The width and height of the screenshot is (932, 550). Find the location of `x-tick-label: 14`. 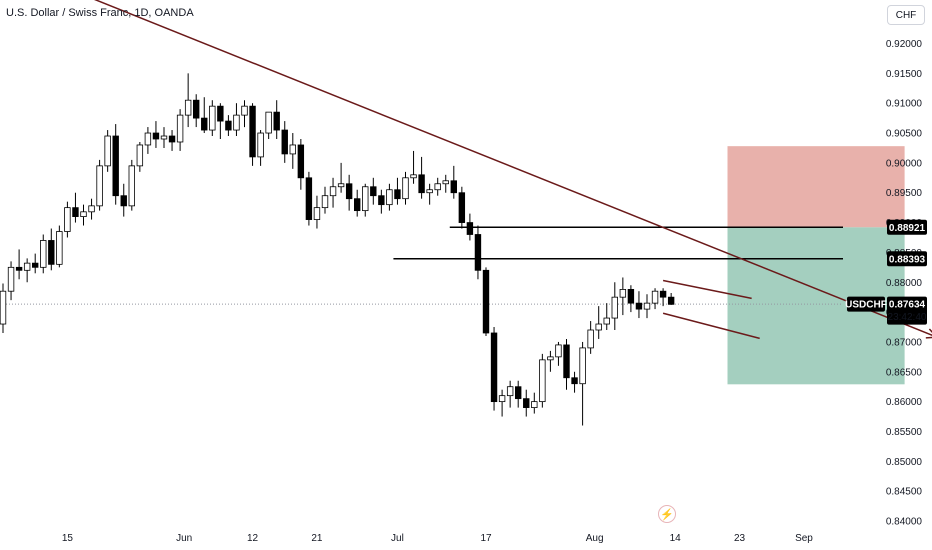

x-tick-label: 14 is located at coordinates (676, 538).